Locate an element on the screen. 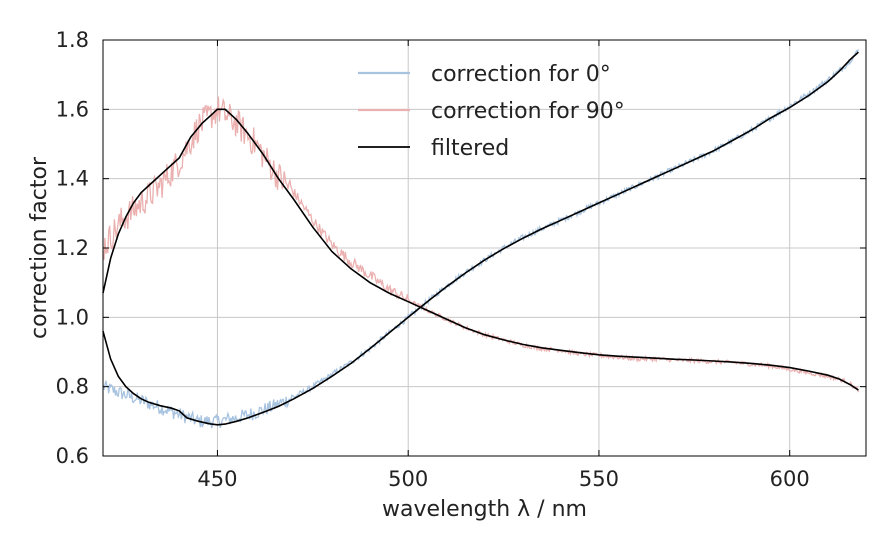 The height and width of the screenshot is (551, 892). y-tick-label: 0.6 is located at coordinates (72, 456).